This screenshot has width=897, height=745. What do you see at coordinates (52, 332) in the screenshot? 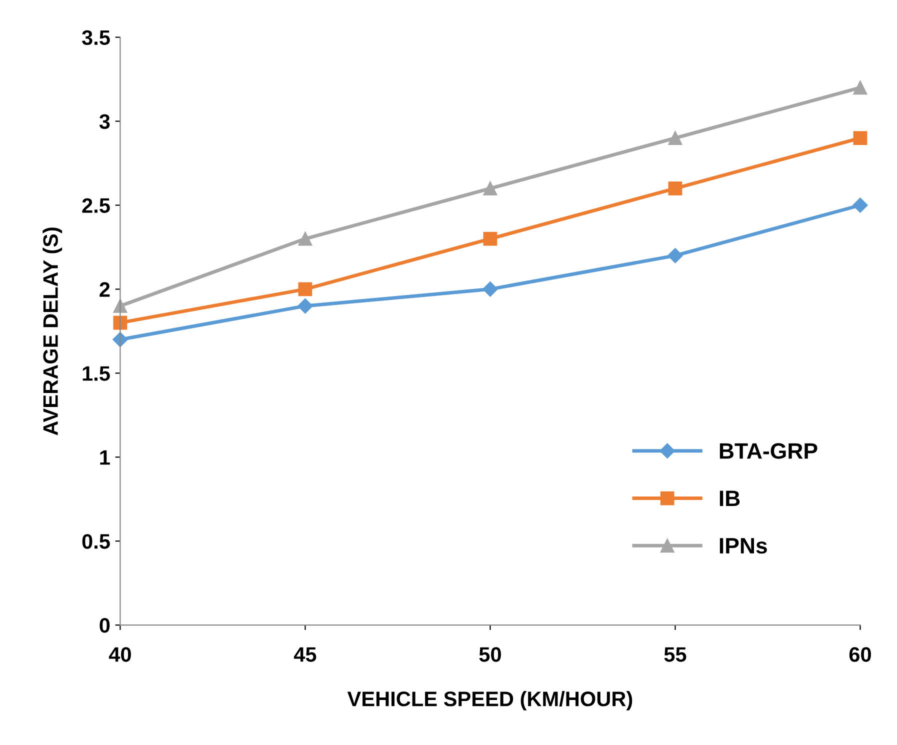
I see `y-axis-title: AVERAGE DELAY (S)` at bounding box center [52, 332].